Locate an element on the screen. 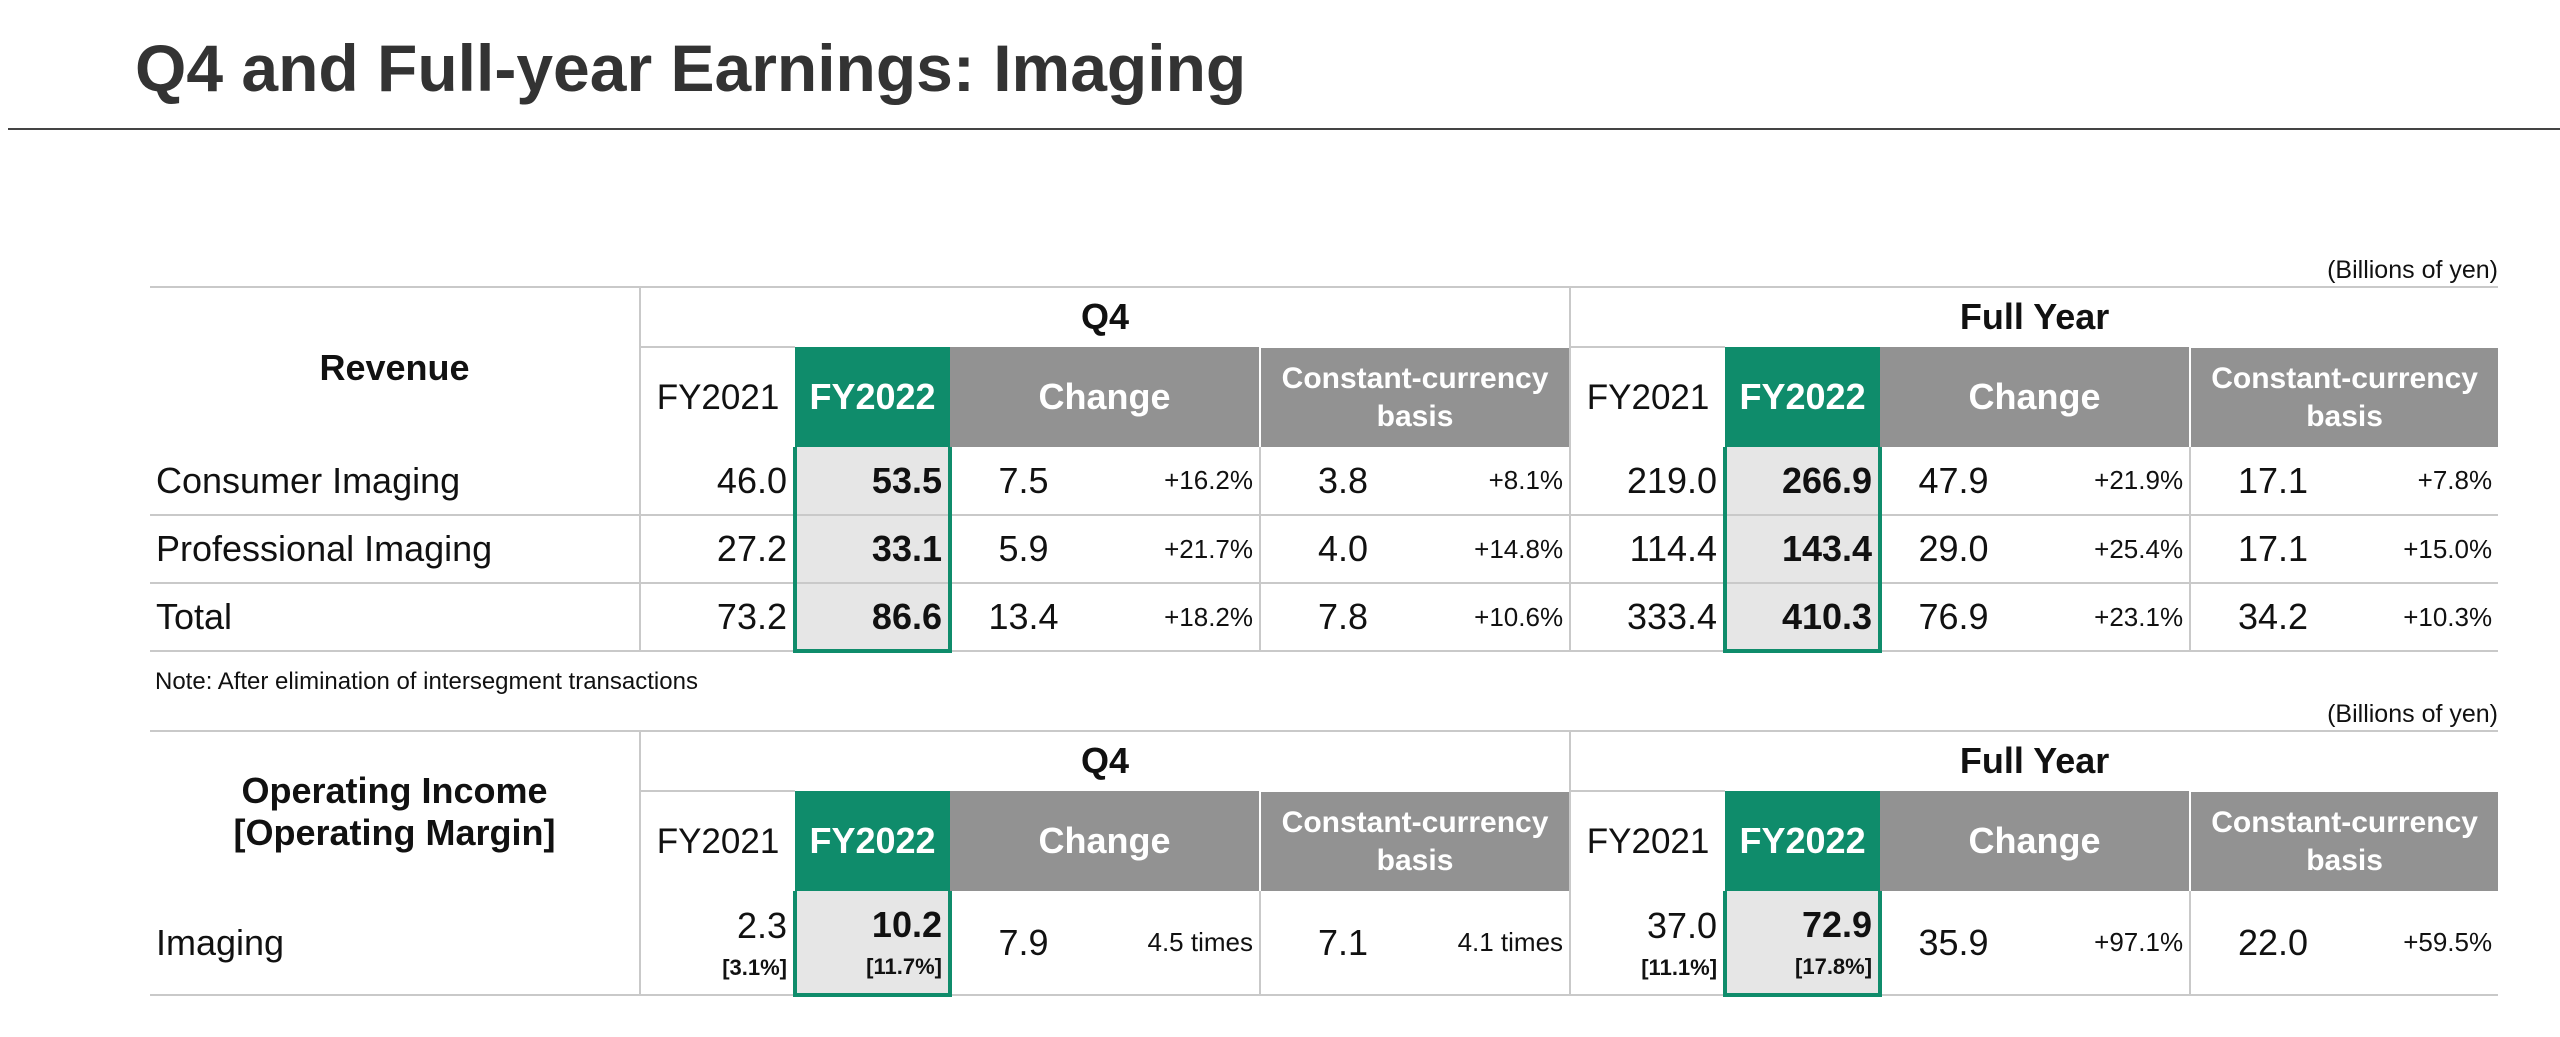 Image resolution: width=2560 pixels, height=1037 pixels. cell-value-with-margin: 2.3 [3.1%] is located at coordinates (717, 943).